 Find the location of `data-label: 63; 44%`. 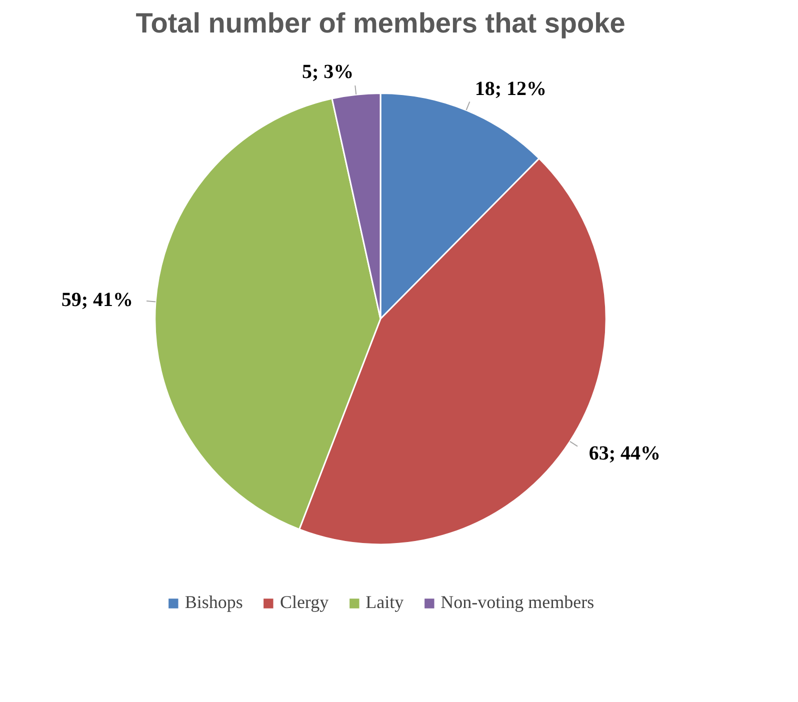

data-label: 63; 44% is located at coordinates (624, 453).